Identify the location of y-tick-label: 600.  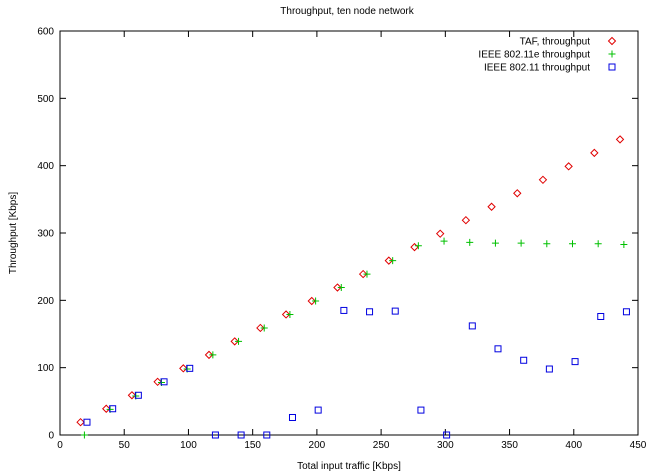
(45, 32).